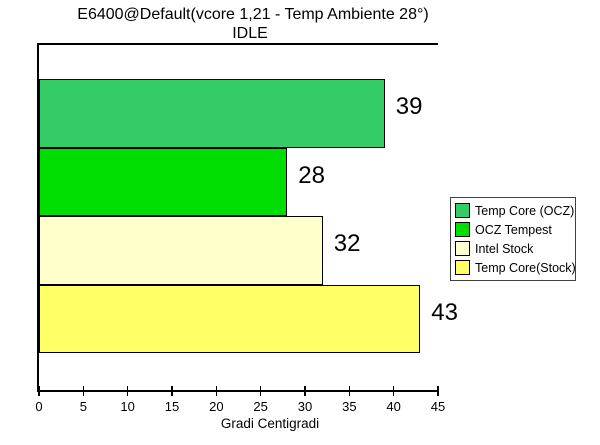  I want to click on legend-item-label: Intel Stock, so click(504, 248).